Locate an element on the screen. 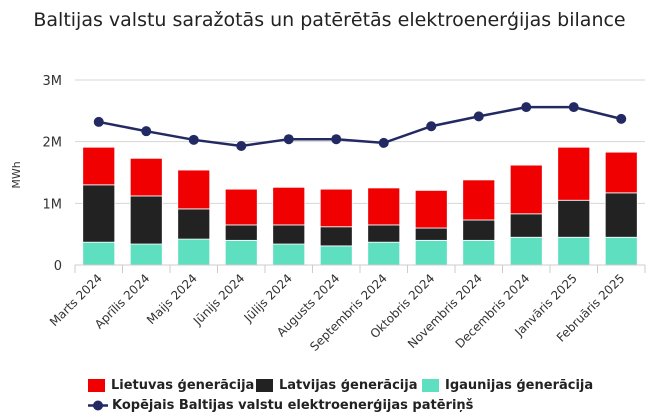 This screenshot has width=659, height=419. legend-label: Igaunijas ģenerācija is located at coordinates (519, 385).